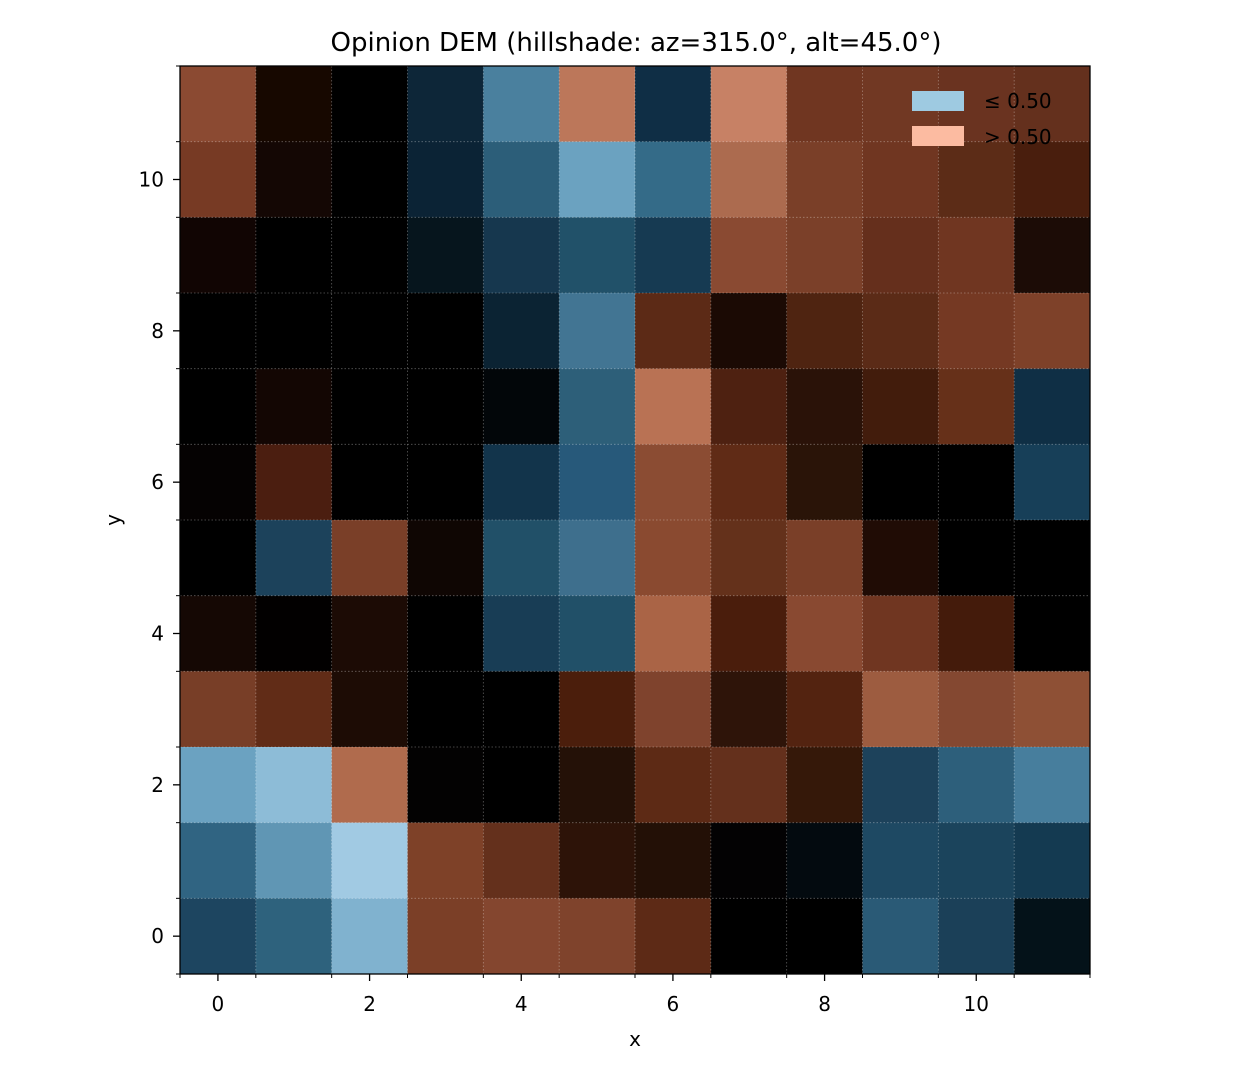 The width and height of the screenshot is (1260, 1084). Describe the element at coordinates (151, 180) in the screenshot. I see `y-tick-label: 10` at that location.